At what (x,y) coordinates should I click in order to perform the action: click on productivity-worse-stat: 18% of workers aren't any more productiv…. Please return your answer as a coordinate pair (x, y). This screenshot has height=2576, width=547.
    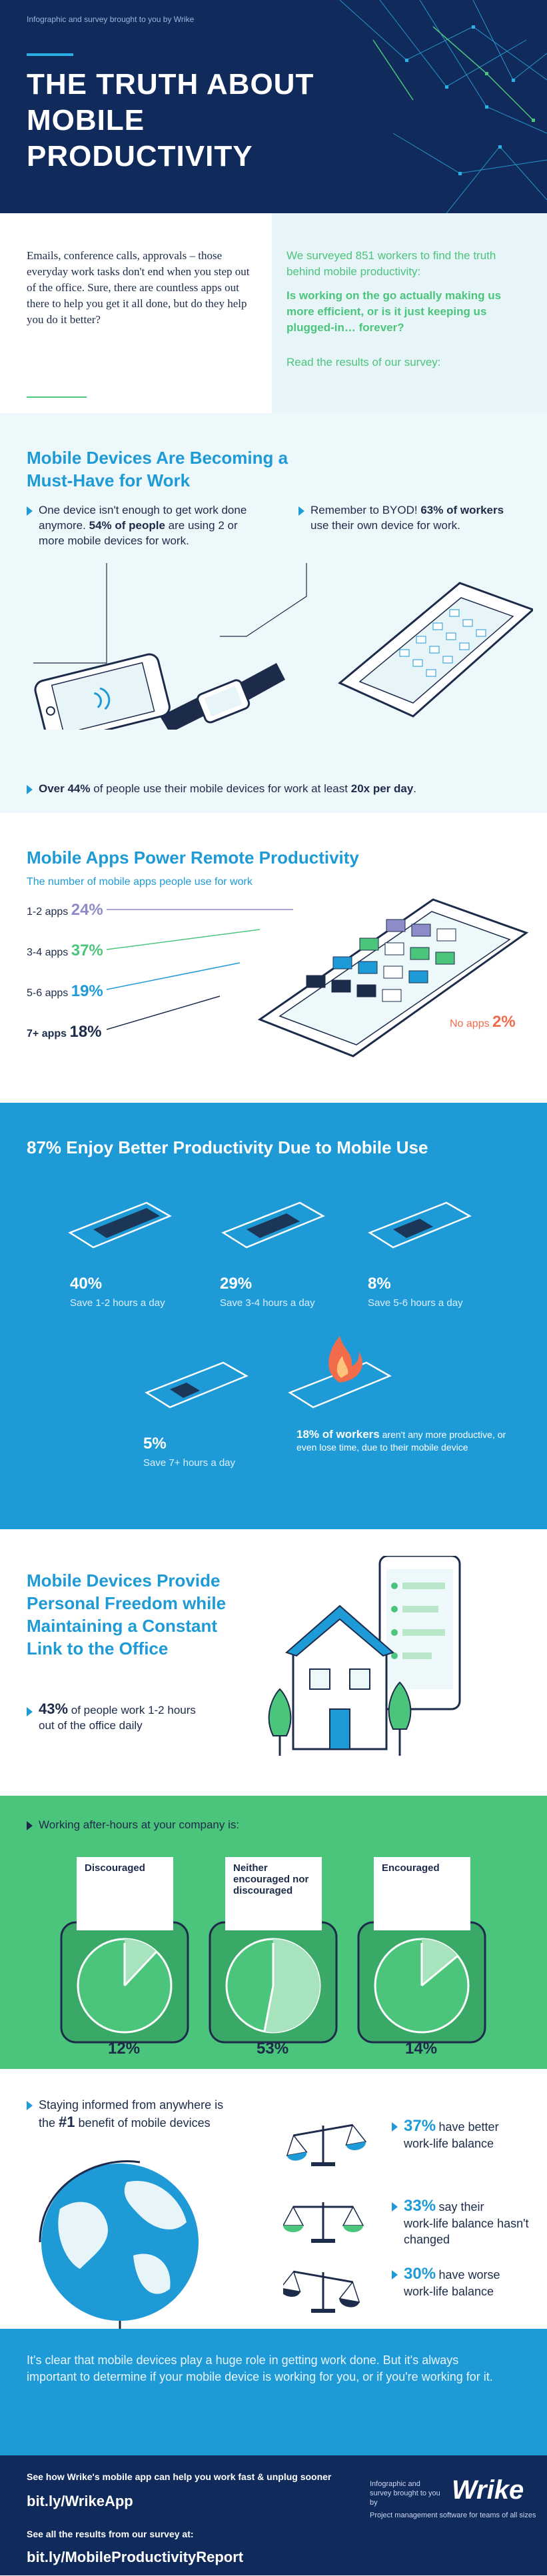
    Looking at the image, I should click on (403, 1441).